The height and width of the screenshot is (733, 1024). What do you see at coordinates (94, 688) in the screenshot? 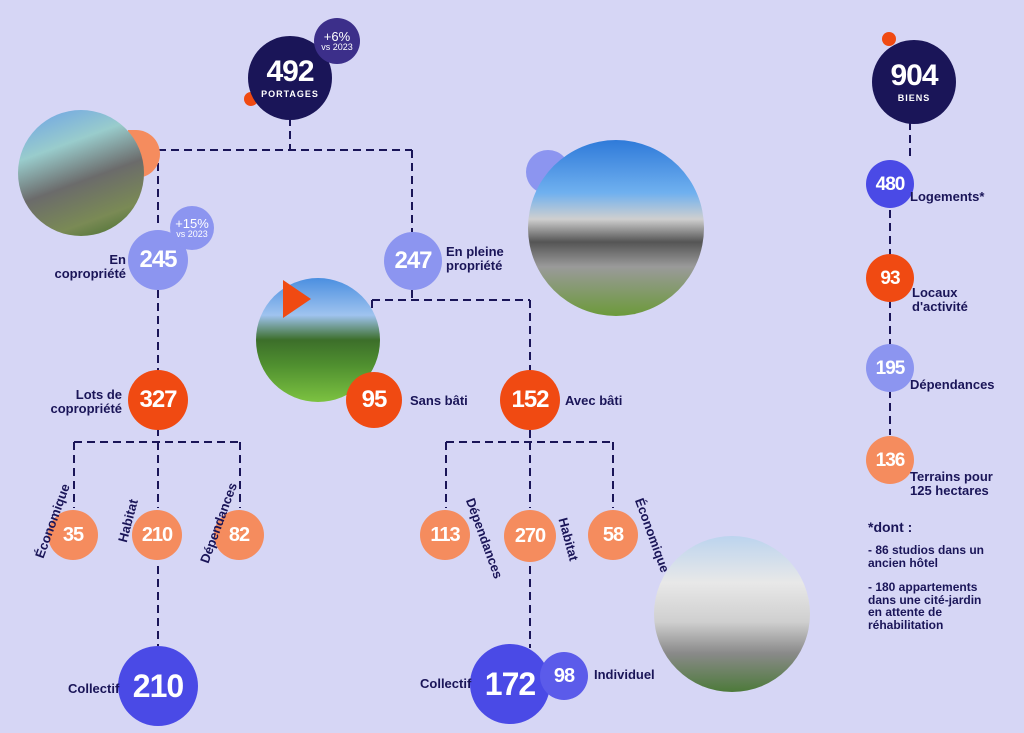
I see `collectif-left-label: Collectif` at bounding box center [94, 688].